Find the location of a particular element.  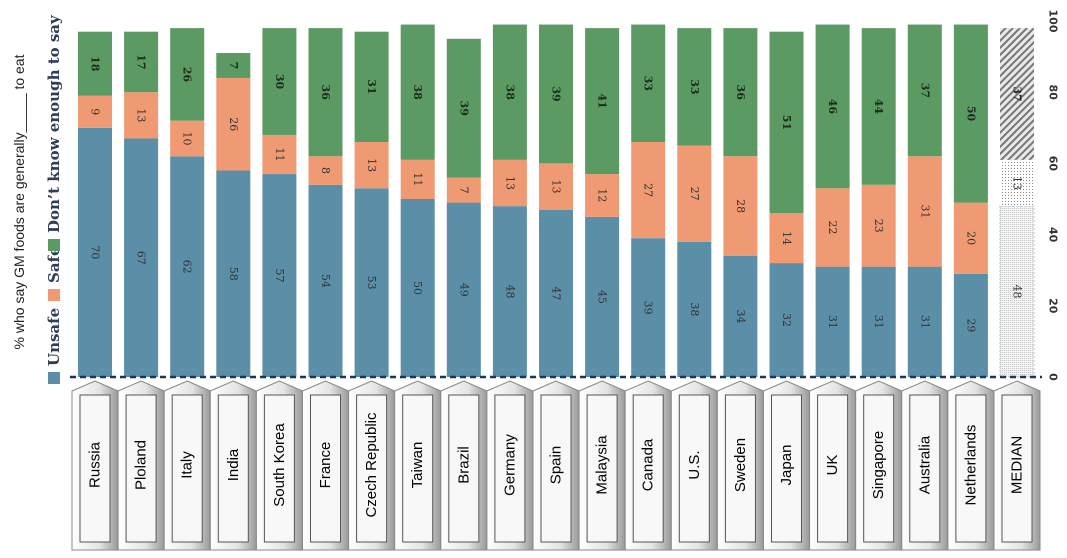

bar-safe-germany is located at coordinates (509, 183).